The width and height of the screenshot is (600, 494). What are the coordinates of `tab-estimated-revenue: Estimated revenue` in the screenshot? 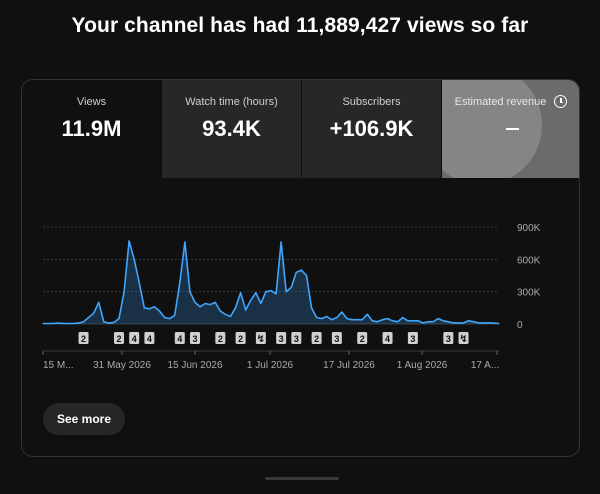 It's located at (510, 129).